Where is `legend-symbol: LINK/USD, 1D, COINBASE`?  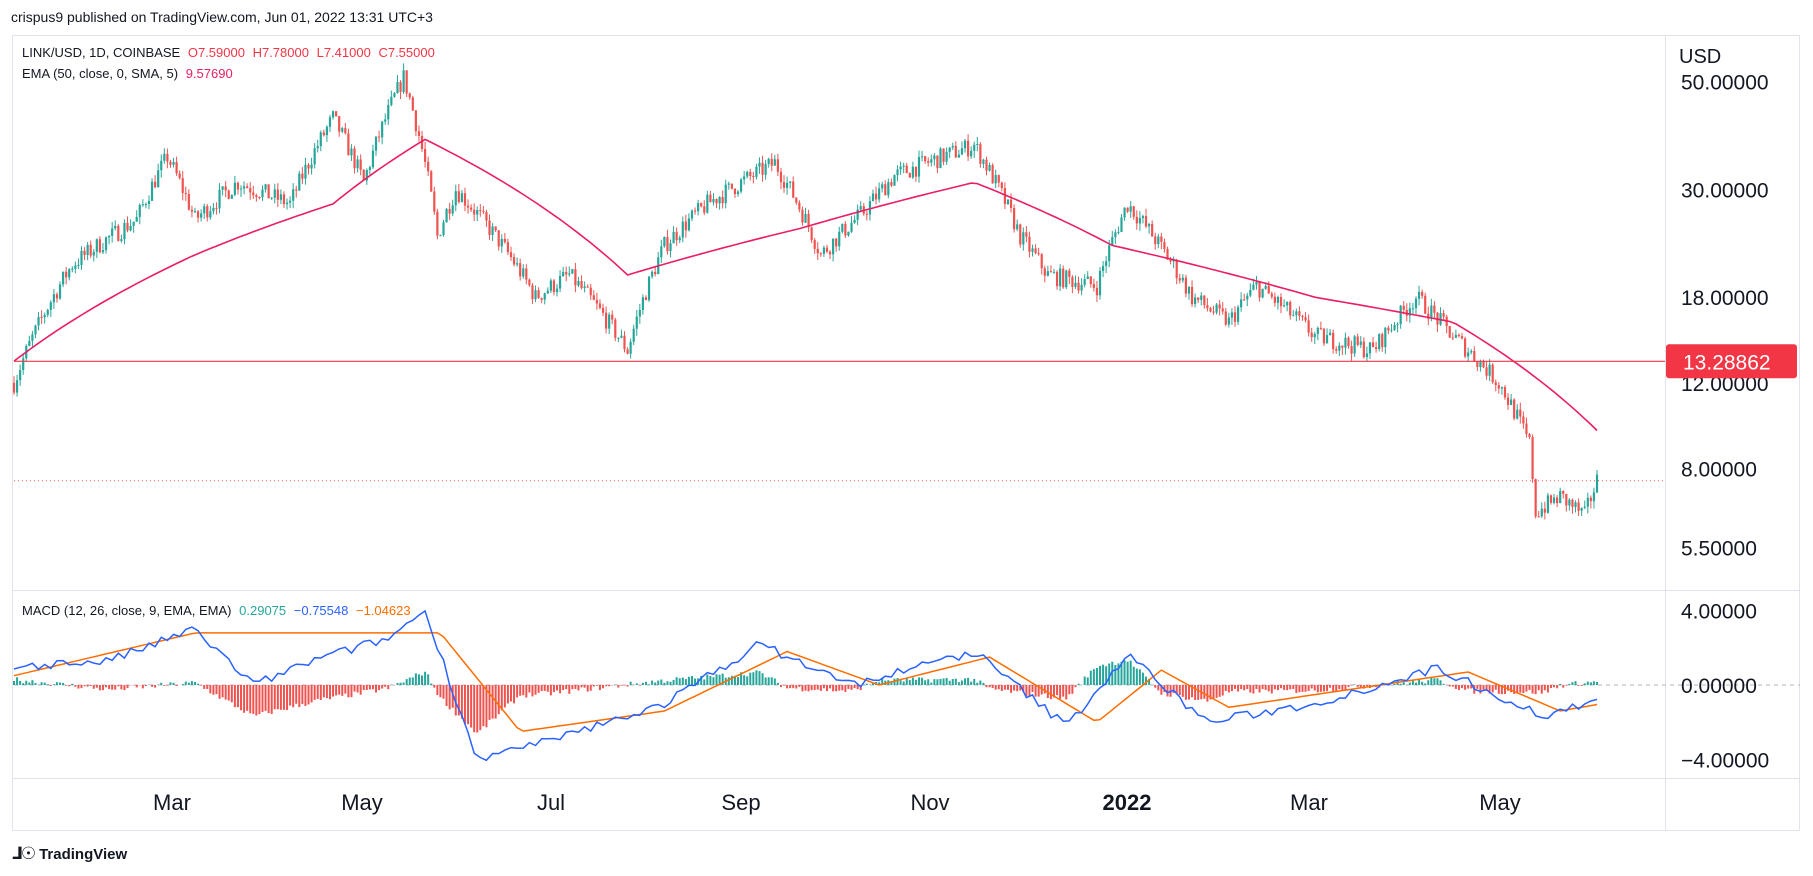 legend-symbol: LINK/USD, 1D, COINBASE is located at coordinates (101, 52).